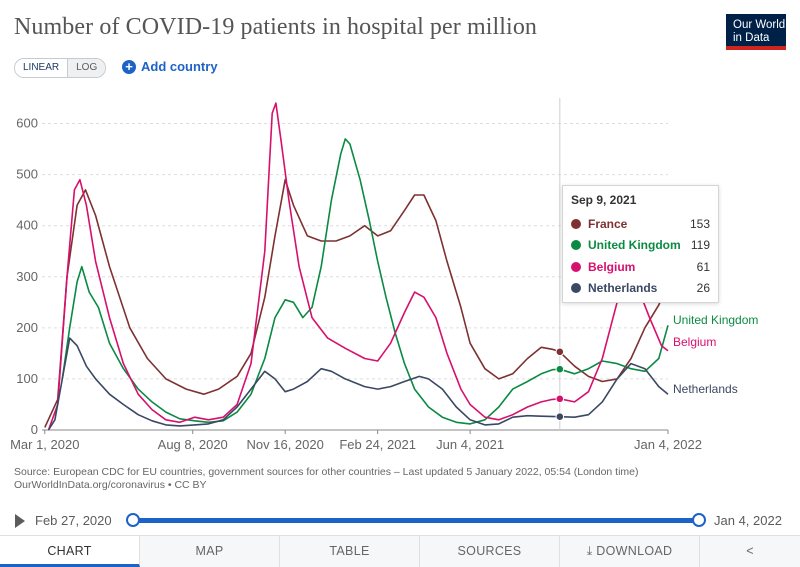  Describe the element at coordinates (694, 342) in the screenshot. I see `end-label-belgium: Belgium` at that location.